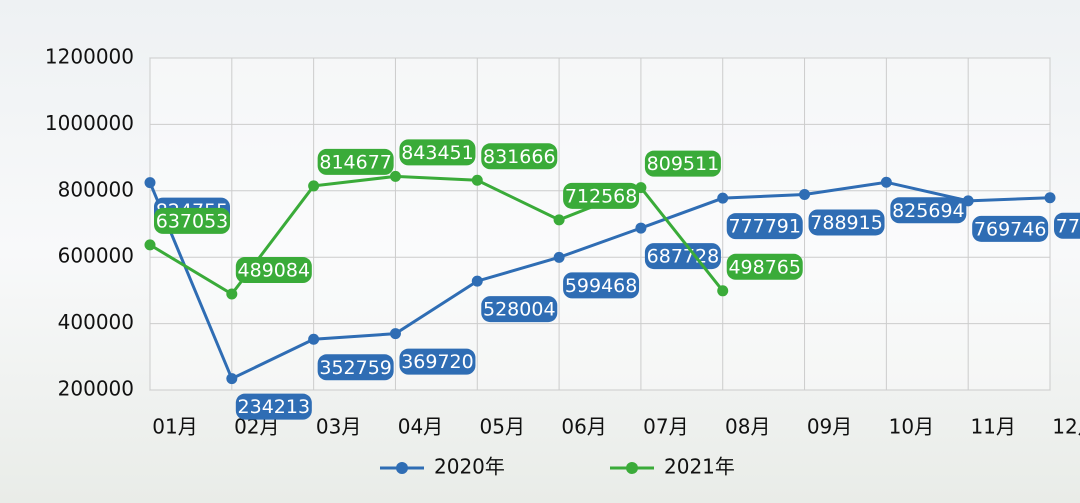 This screenshot has width=1080, height=503. I want to click on data-label: 779039, so click(1068, 226).